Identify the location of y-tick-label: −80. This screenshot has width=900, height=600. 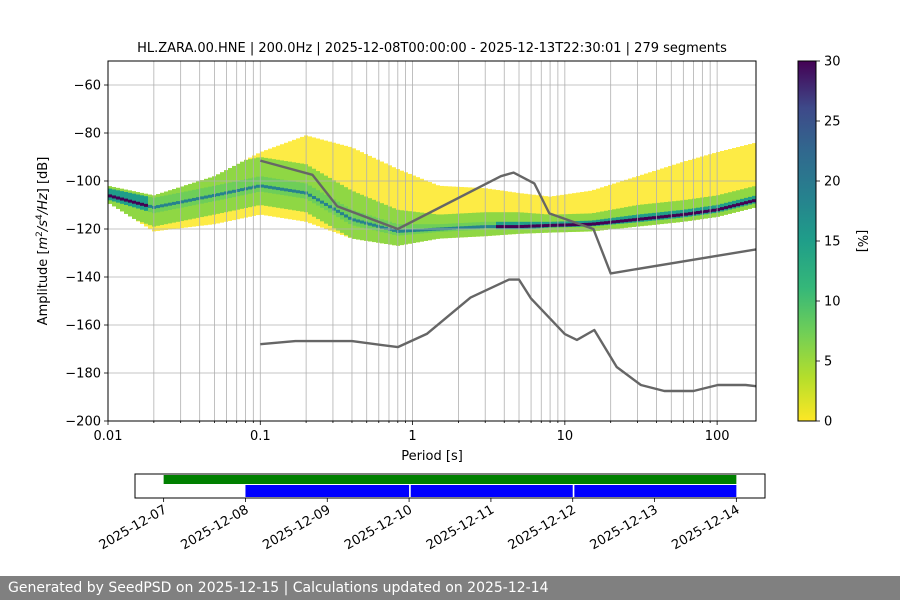
(87, 134).